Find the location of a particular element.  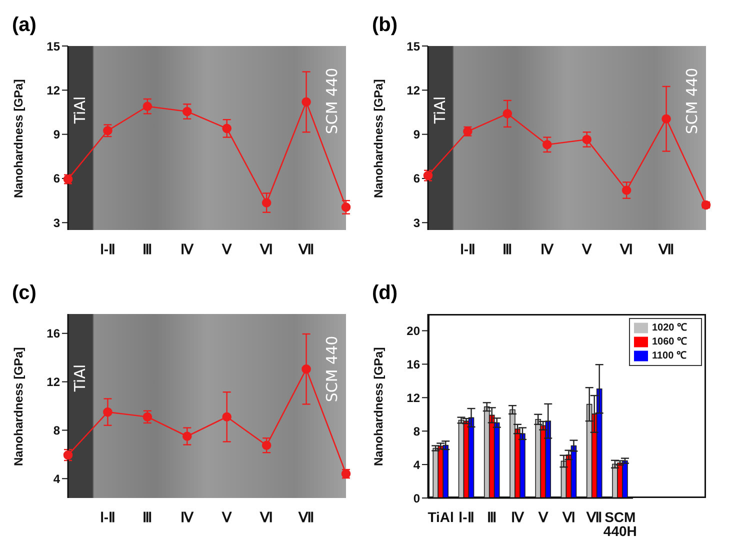

y-tick-label: 0 is located at coordinates (416, 498).